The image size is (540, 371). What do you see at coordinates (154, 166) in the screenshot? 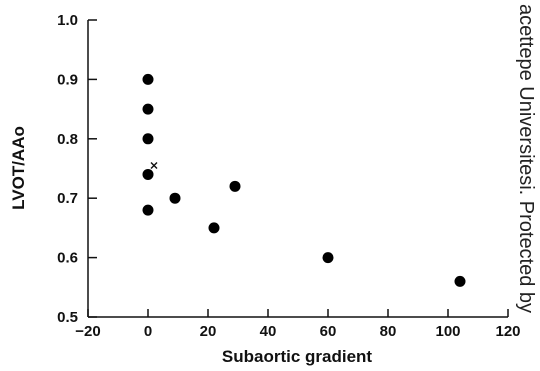
I see `data-point-cross` at bounding box center [154, 166].